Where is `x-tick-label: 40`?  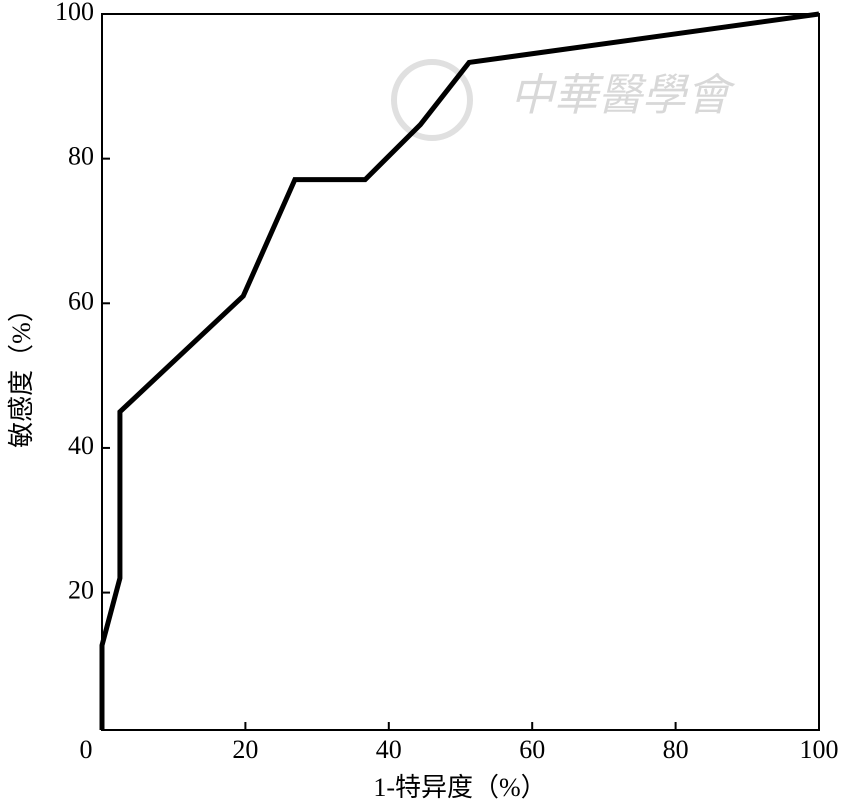 x-tick-label: 40 is located at coordinates (389, 749).